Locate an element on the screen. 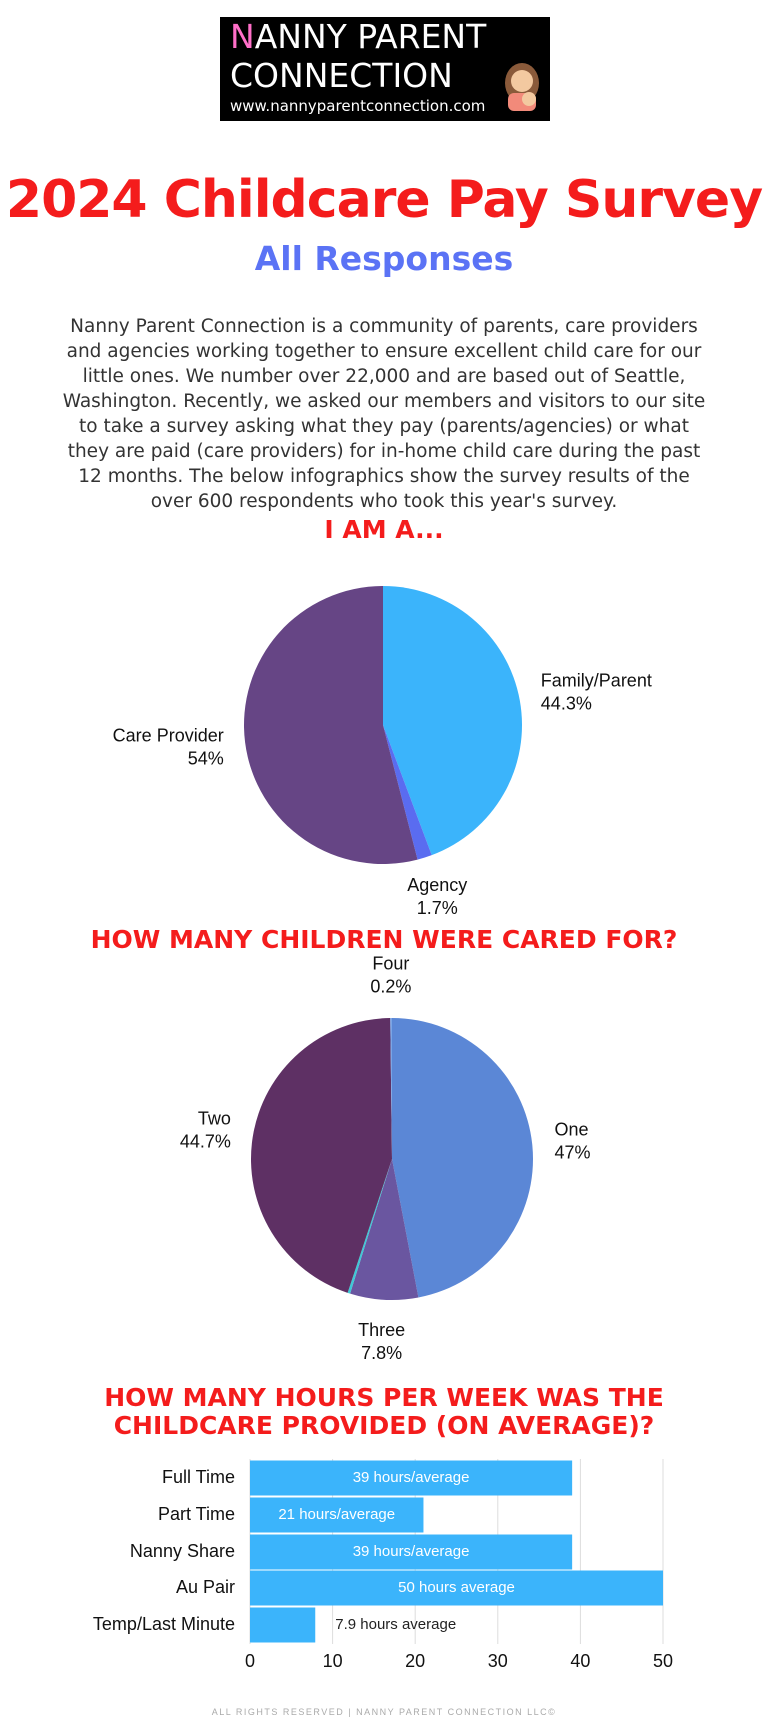 This screenshot has width=768, height=1728. chart-title: HOW MANY HOURS PER WEEK WAS THE is located at coordinates (384, 1397).